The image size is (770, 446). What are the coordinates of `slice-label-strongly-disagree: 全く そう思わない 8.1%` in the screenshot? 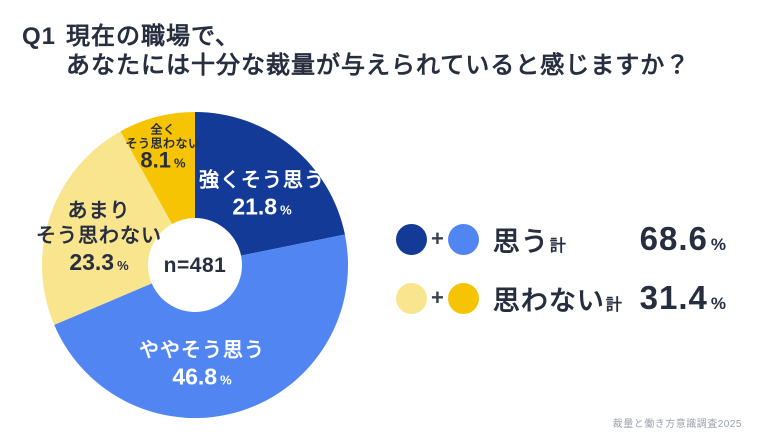 It's located at (162, 148).